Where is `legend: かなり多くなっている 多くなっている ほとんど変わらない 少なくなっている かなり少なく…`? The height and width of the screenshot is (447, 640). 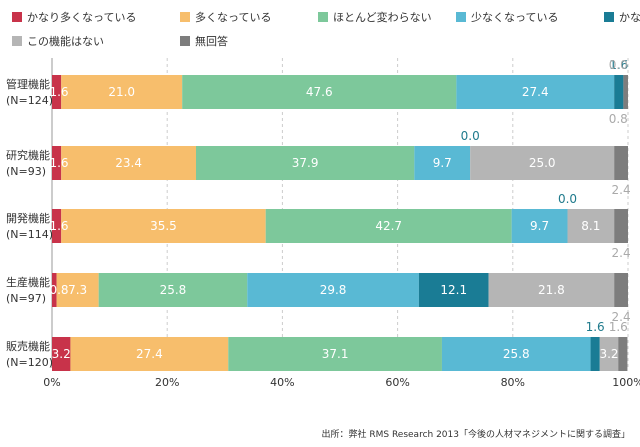 legend: かなり多くなっている 多くなっている ほとんど変わらない 少なくなっている かなり少なく… is located at coordinates (326, 29).